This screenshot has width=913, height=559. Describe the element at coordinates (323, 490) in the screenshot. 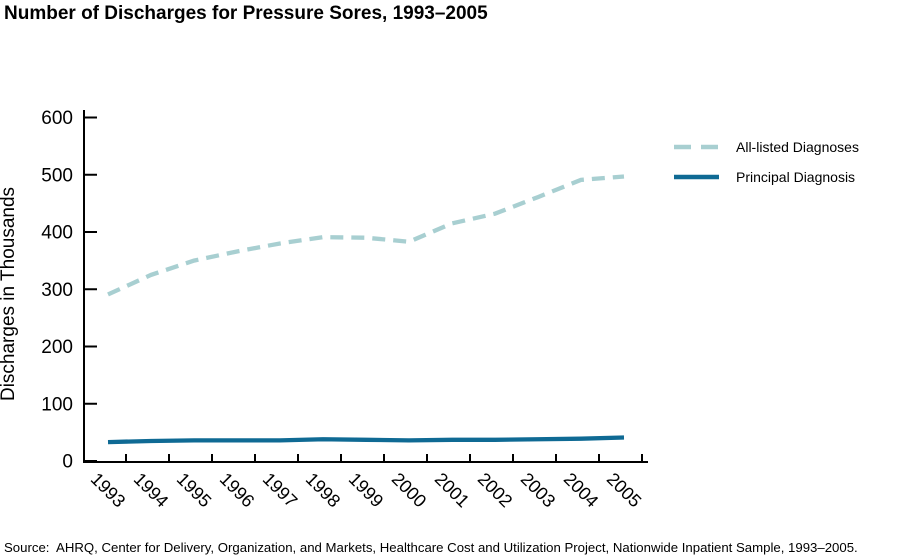

I see `x-tick-label: 1998` at that location.